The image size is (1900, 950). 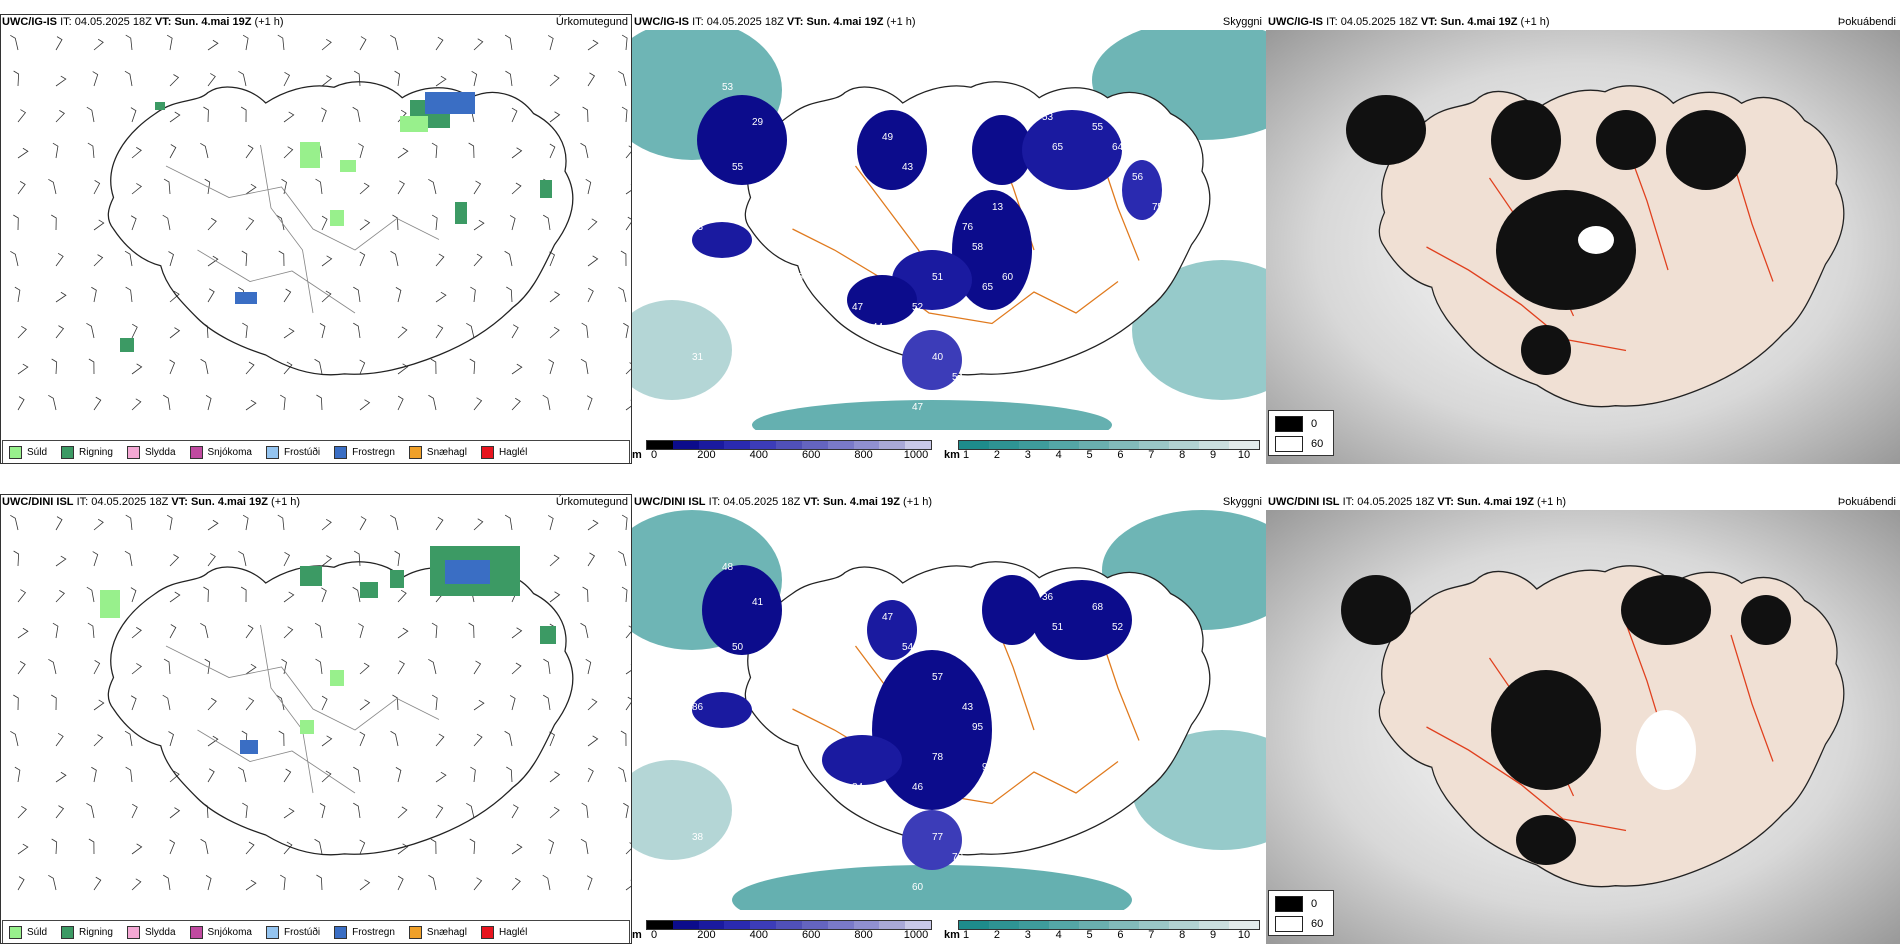 I want to click on cloud-value-label: 45, so click(x=1158, y=687).